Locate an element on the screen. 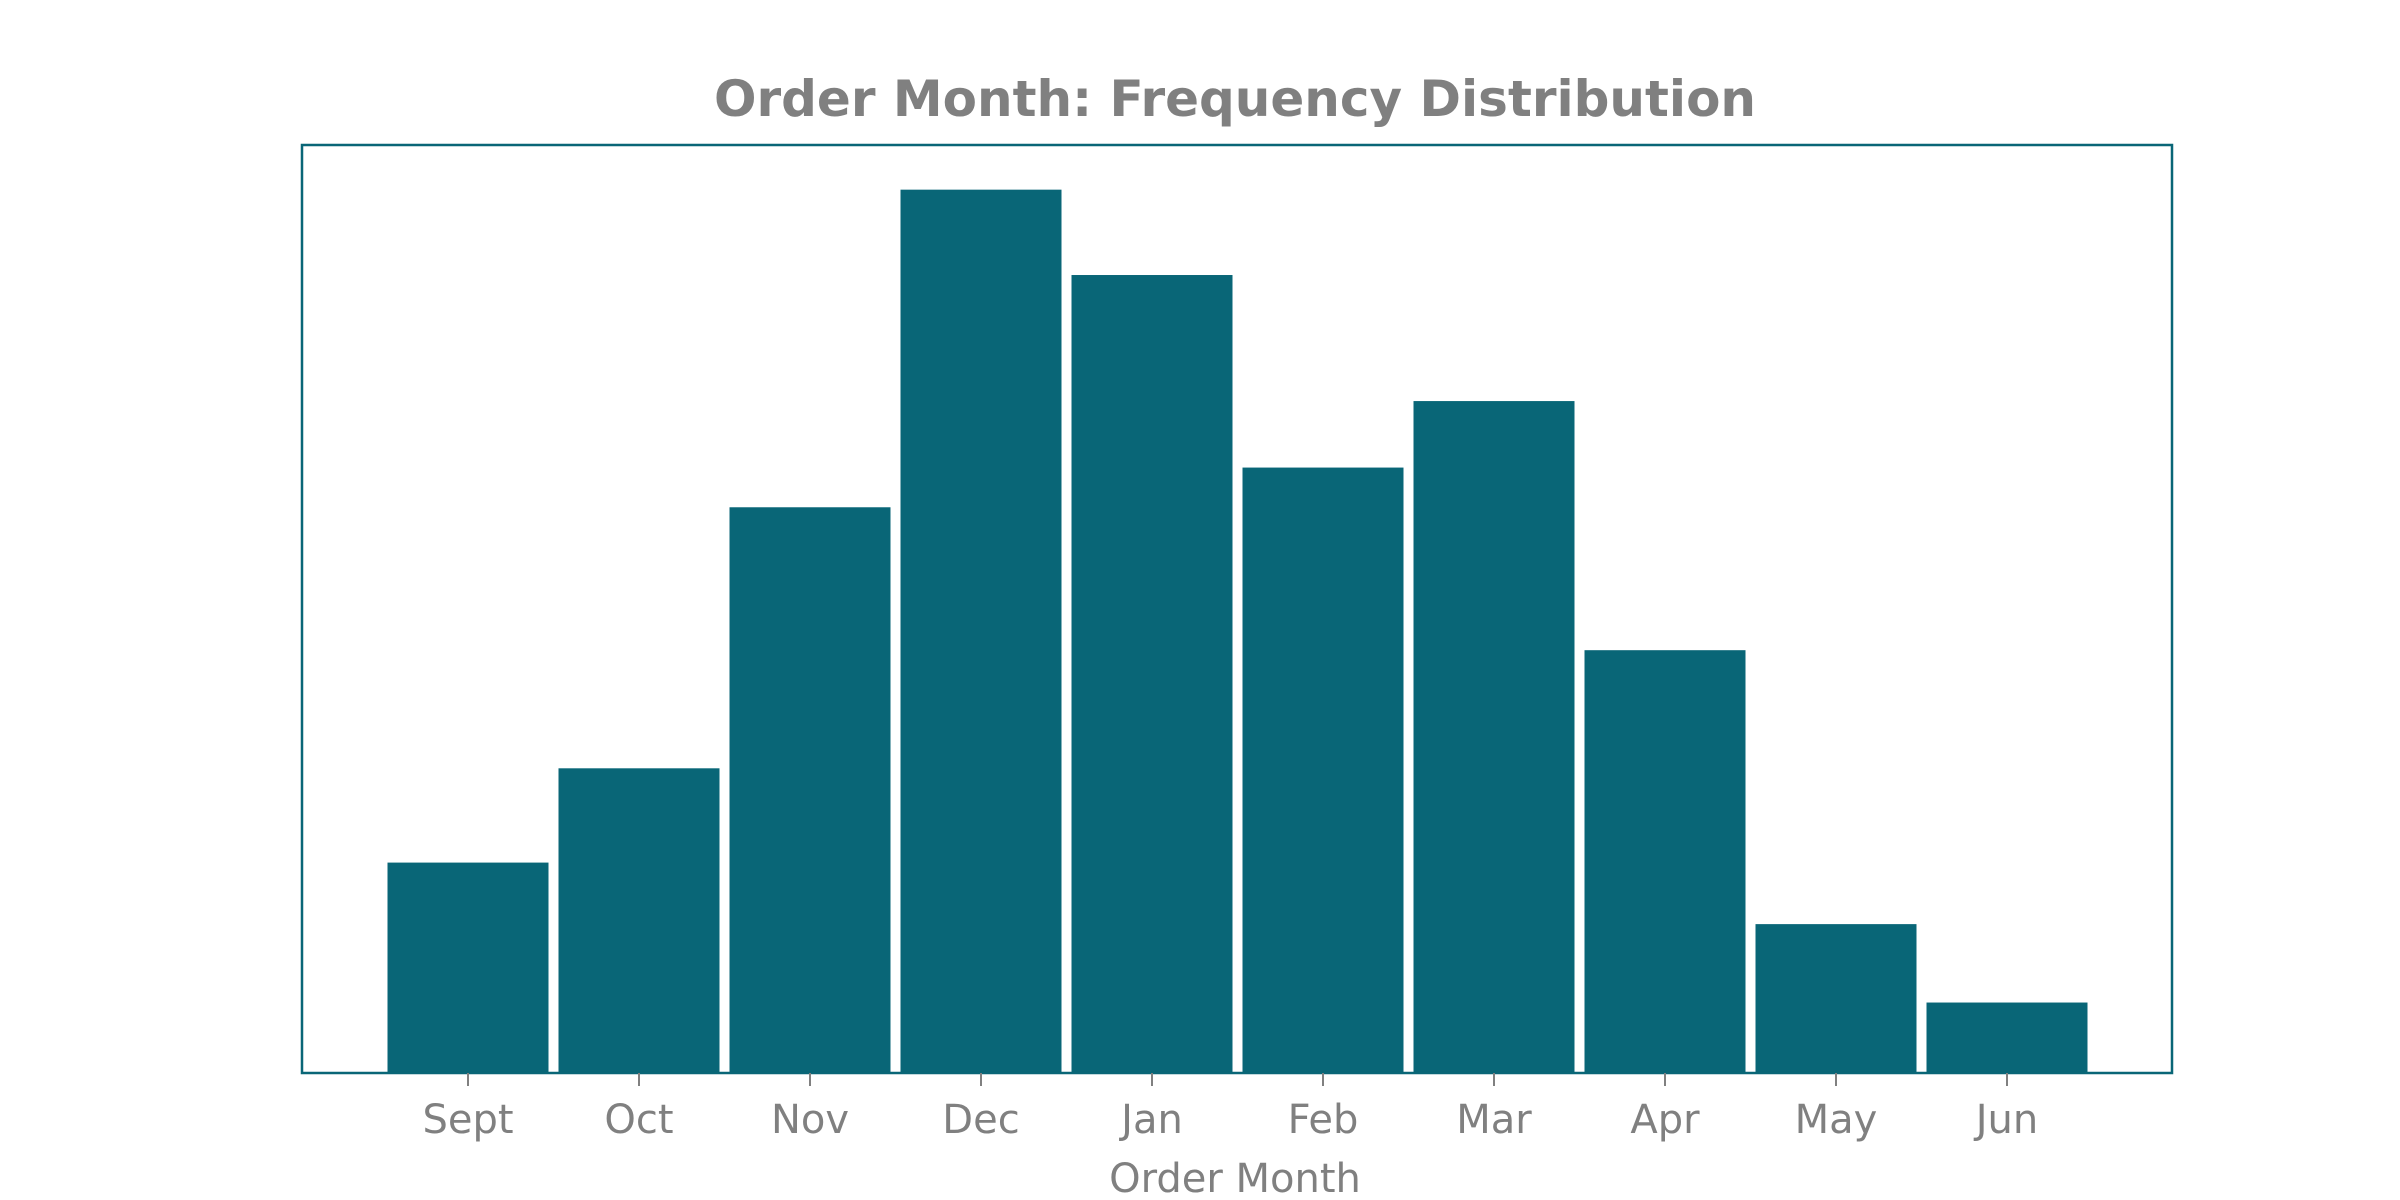  x-tick-label: Mar is located at coordinates (1494, 1120).